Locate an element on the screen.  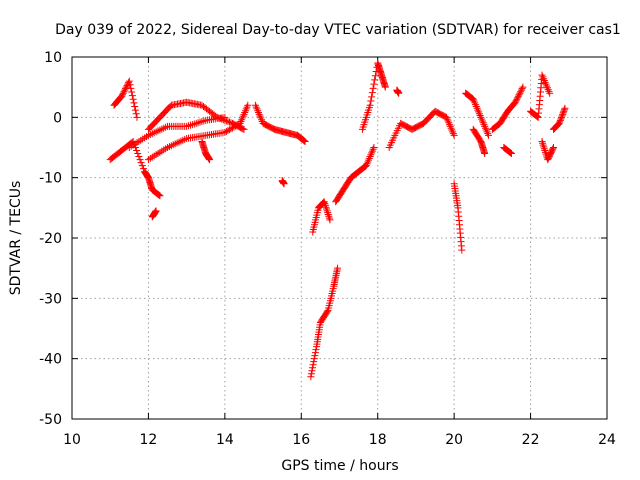
series-seg-c is located at coordinates (154, 214).